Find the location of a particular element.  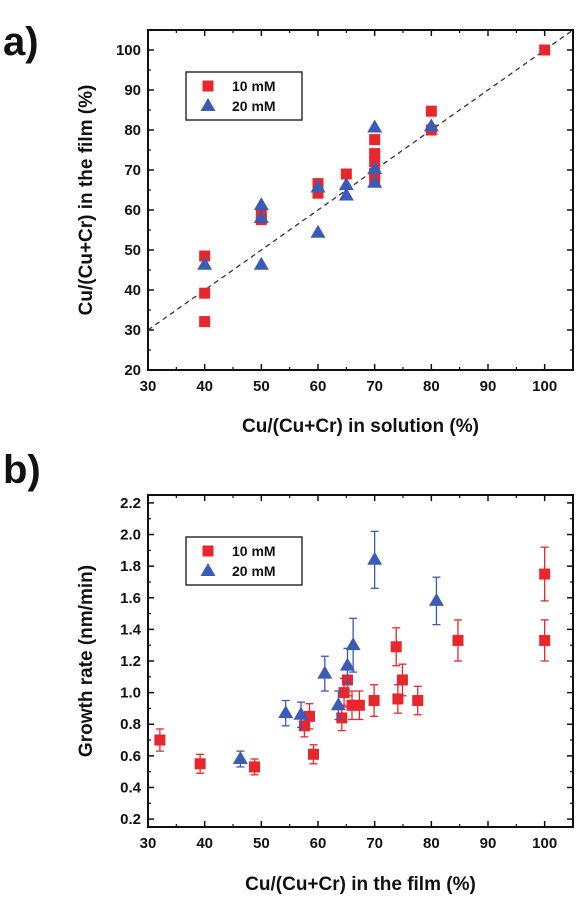

y-axis-title: Cu/(Cu+Cr) in the film (%) is located at coordinates (86, 200).